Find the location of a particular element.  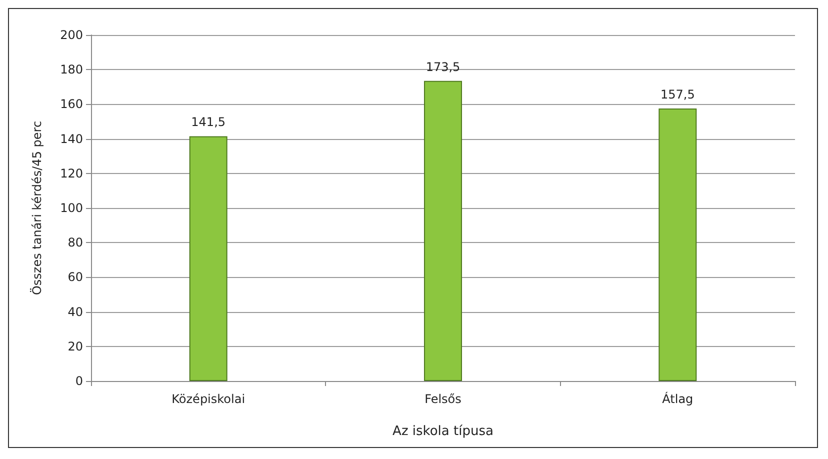

y-tick-label: 100 is located at coordinates (71, 208).